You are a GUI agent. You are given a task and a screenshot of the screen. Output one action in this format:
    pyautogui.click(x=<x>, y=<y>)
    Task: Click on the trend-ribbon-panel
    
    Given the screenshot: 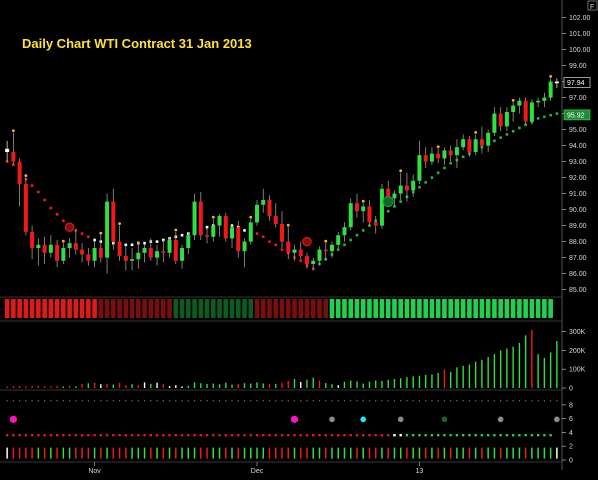 What is the action you would take?
    pyautogui.click(x=281, y=309)
    